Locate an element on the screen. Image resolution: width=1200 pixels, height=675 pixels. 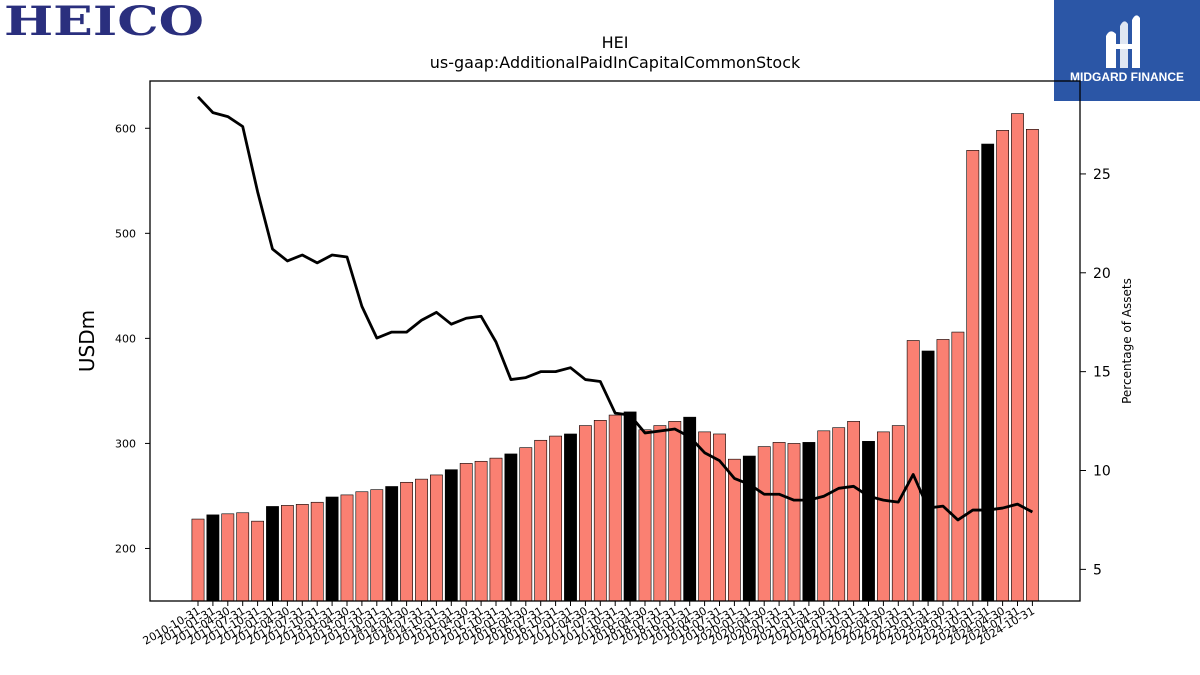
y2-axis-label: Percentage of Assets is located at coordinates (1127, 341).